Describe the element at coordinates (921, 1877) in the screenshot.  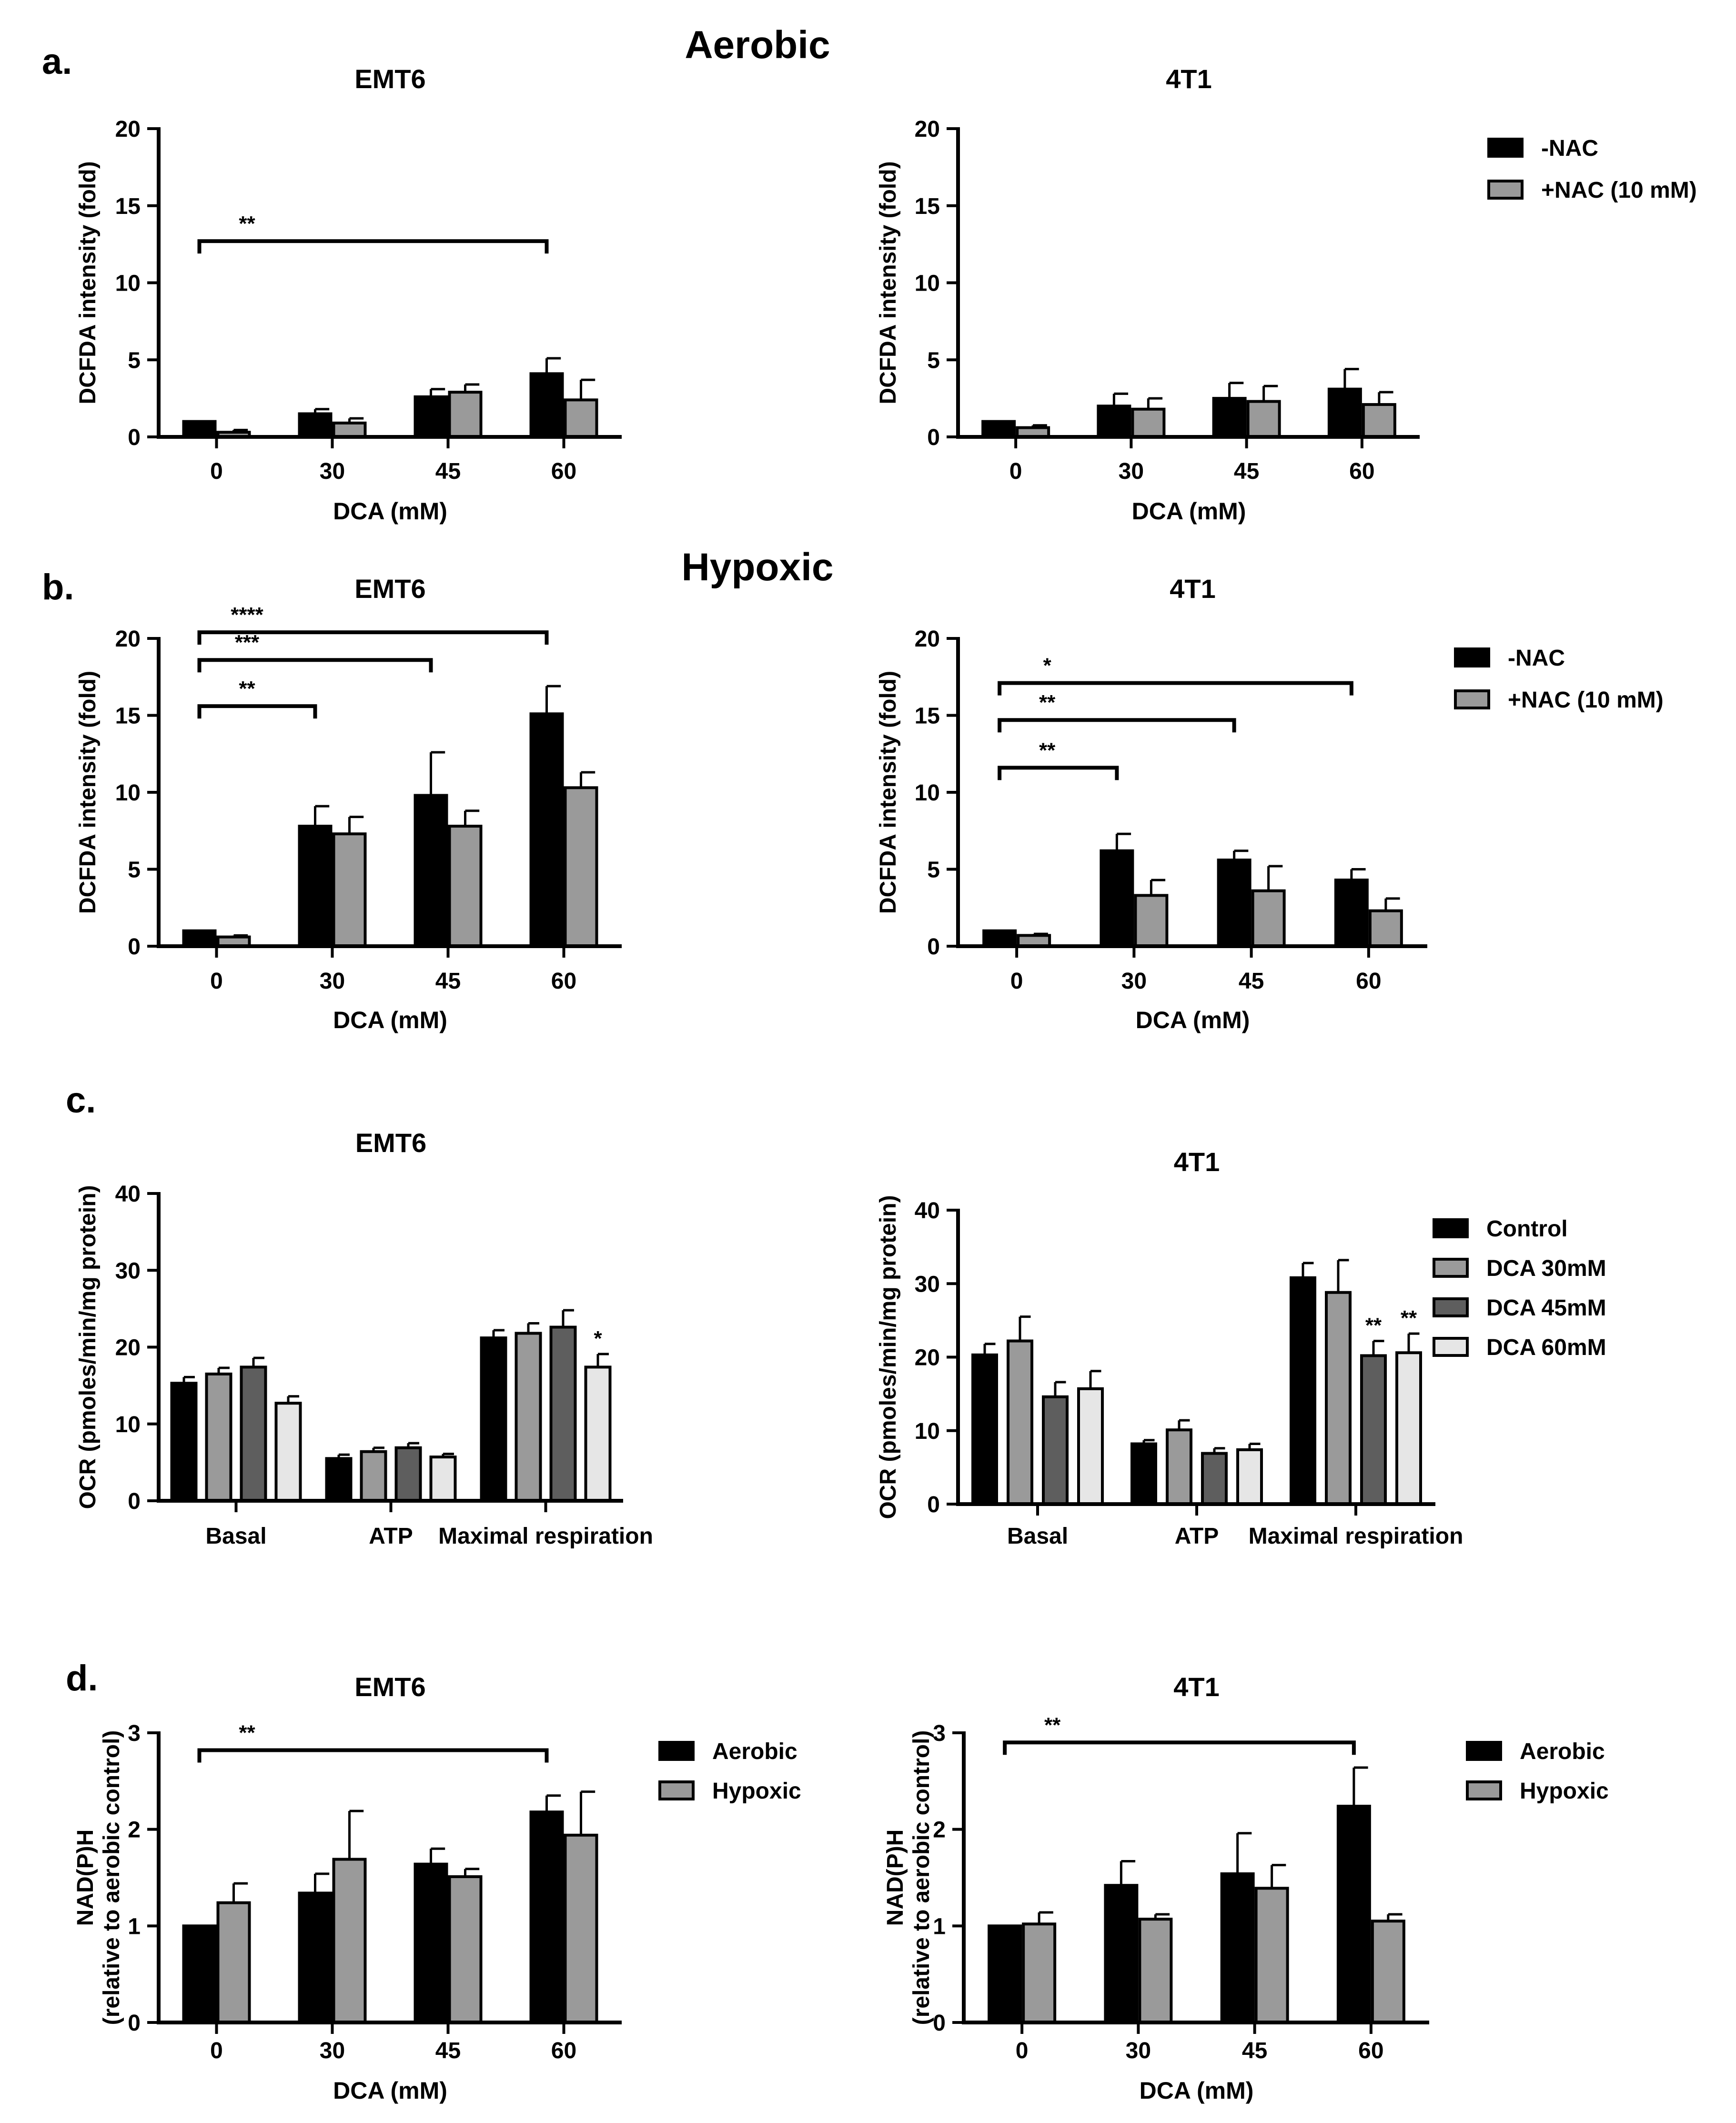
I see `y-axis-label: (relative to aerobic control)` at that location.